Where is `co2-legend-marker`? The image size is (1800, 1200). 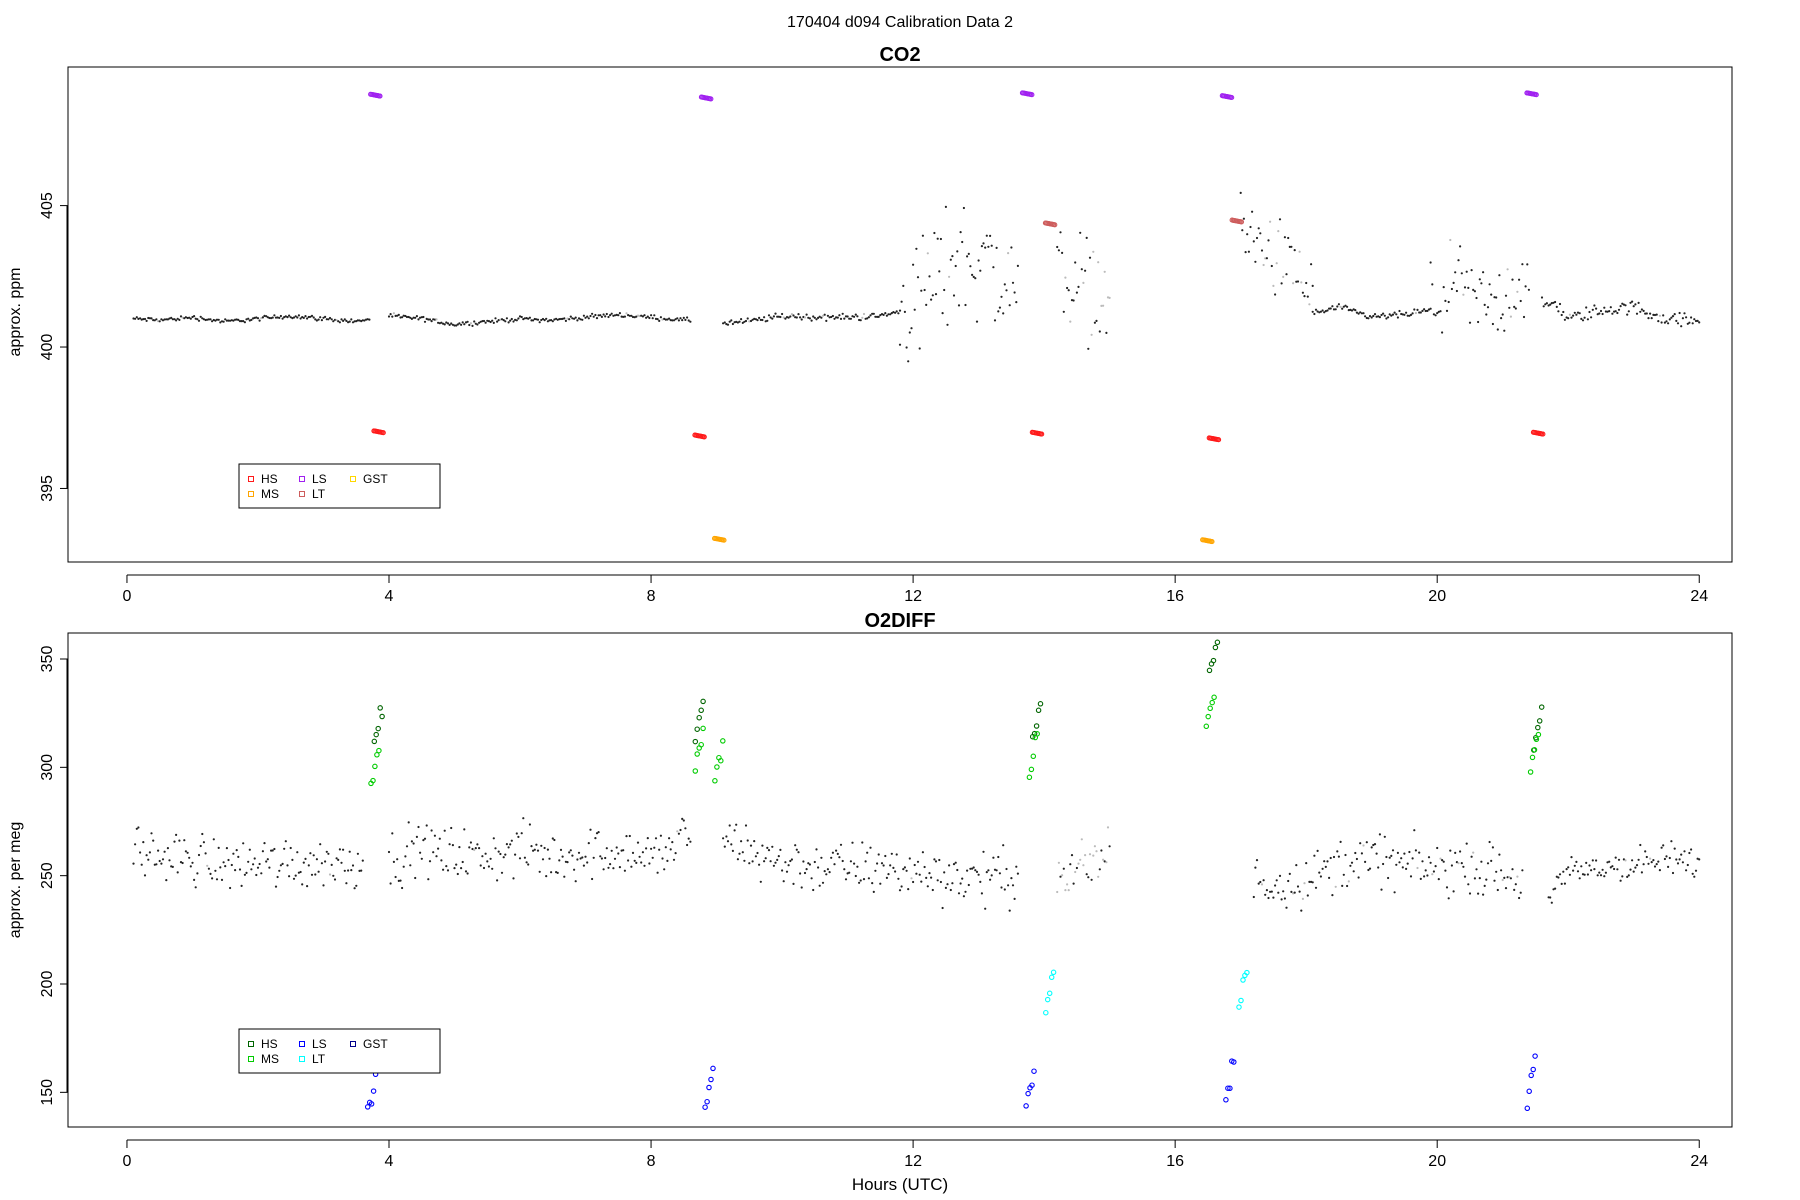
co2-legend-marker is located at coordinates (251, 494).